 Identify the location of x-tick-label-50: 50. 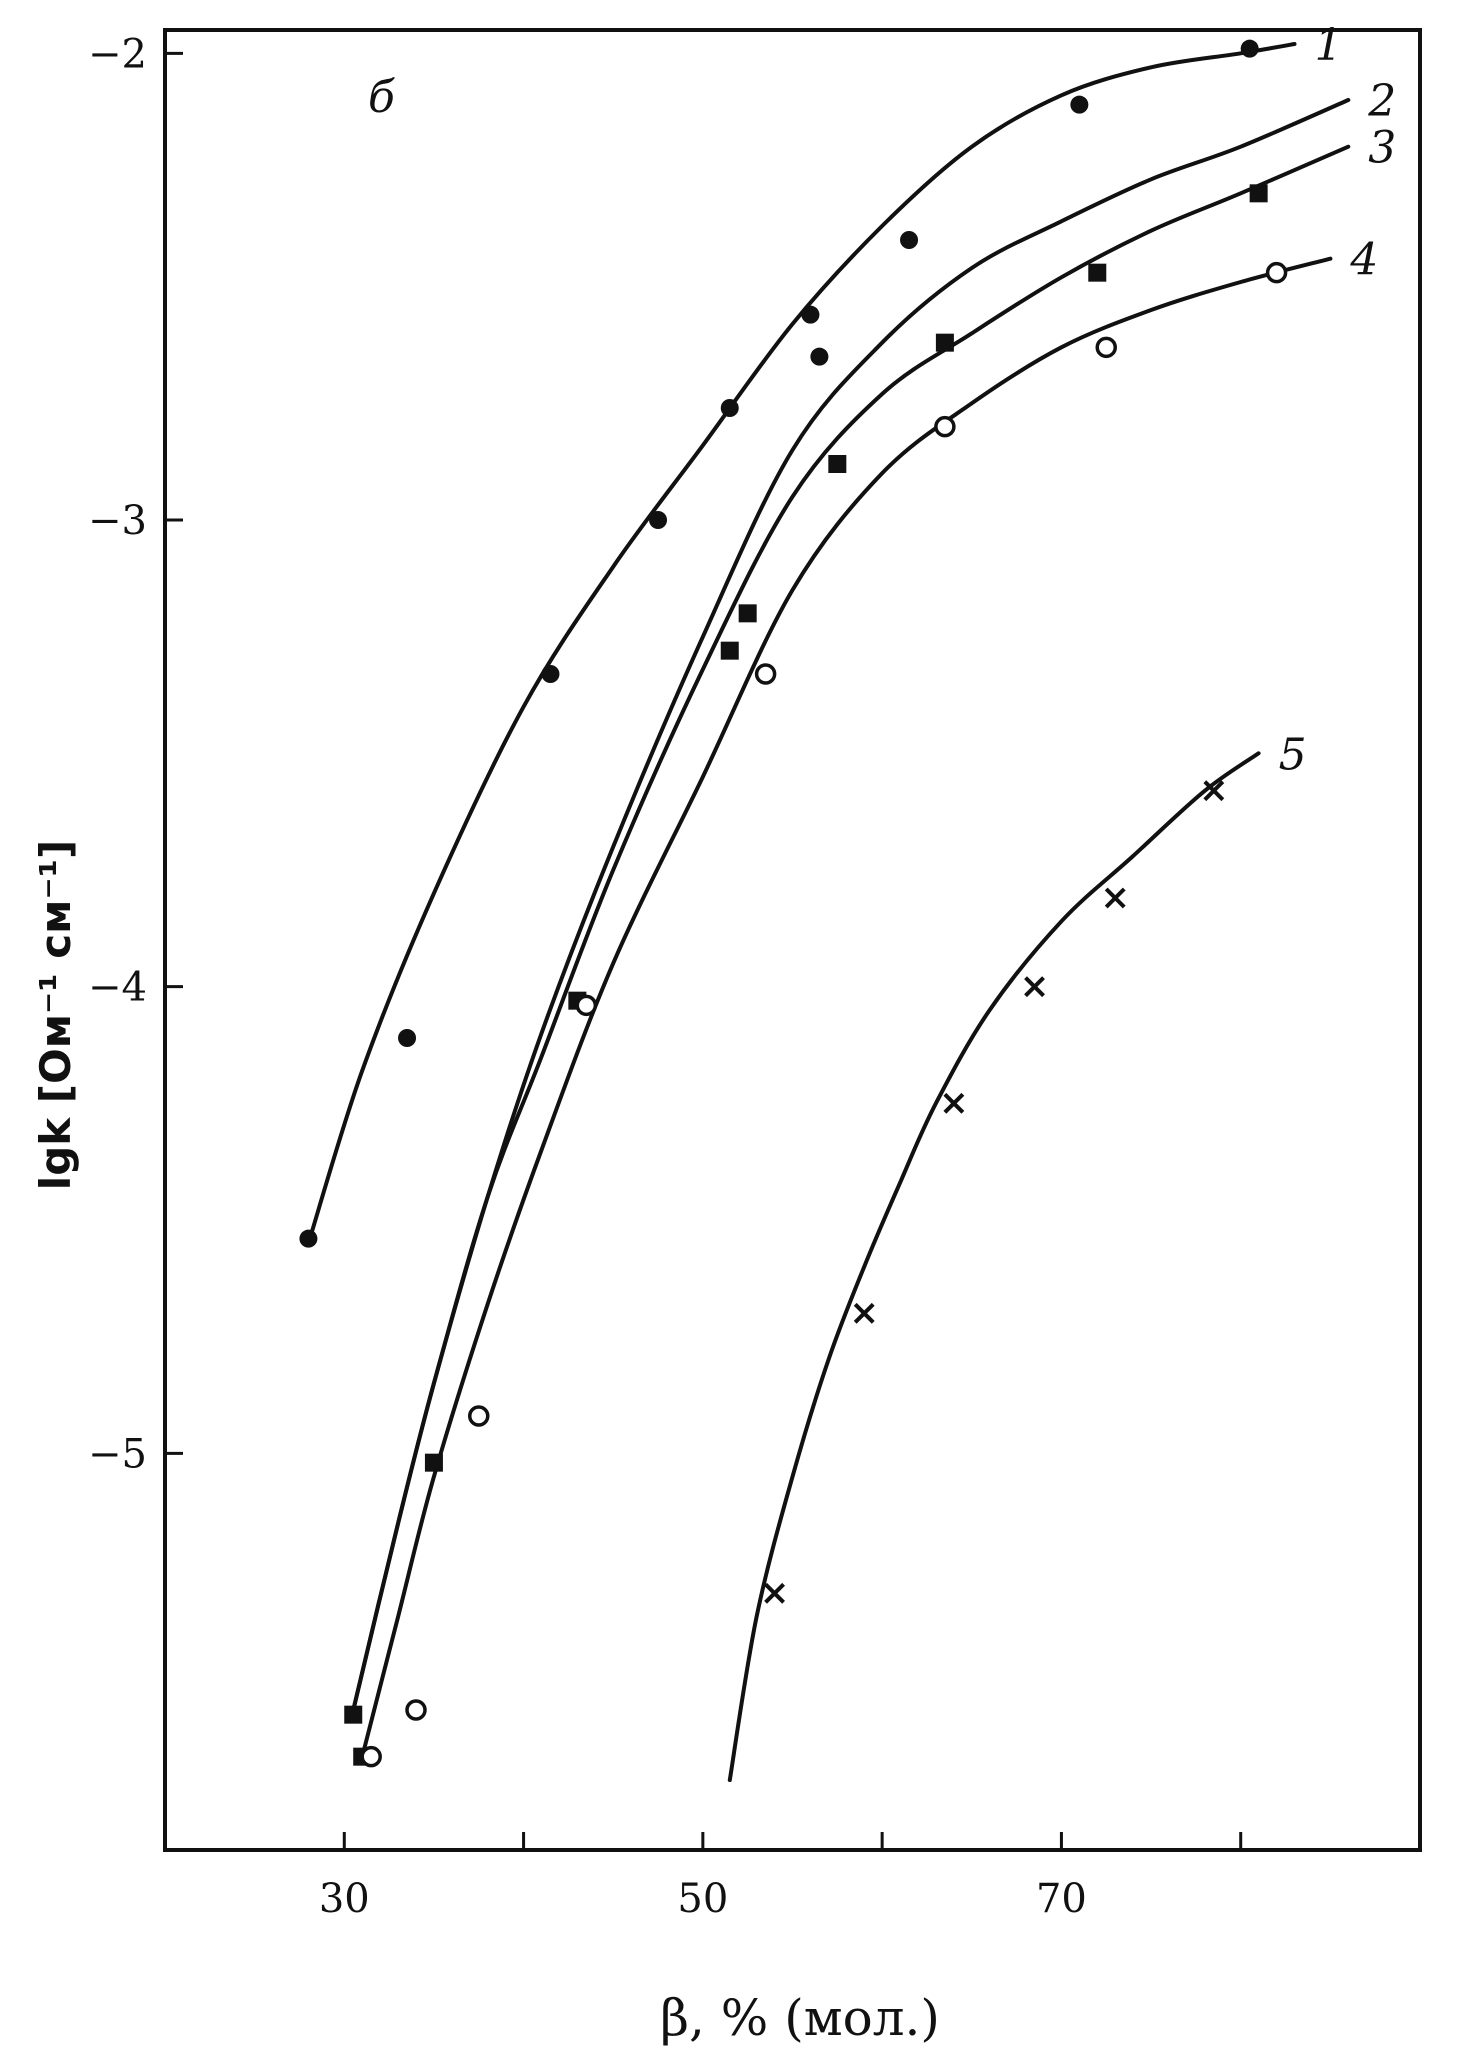
(702, 1899).